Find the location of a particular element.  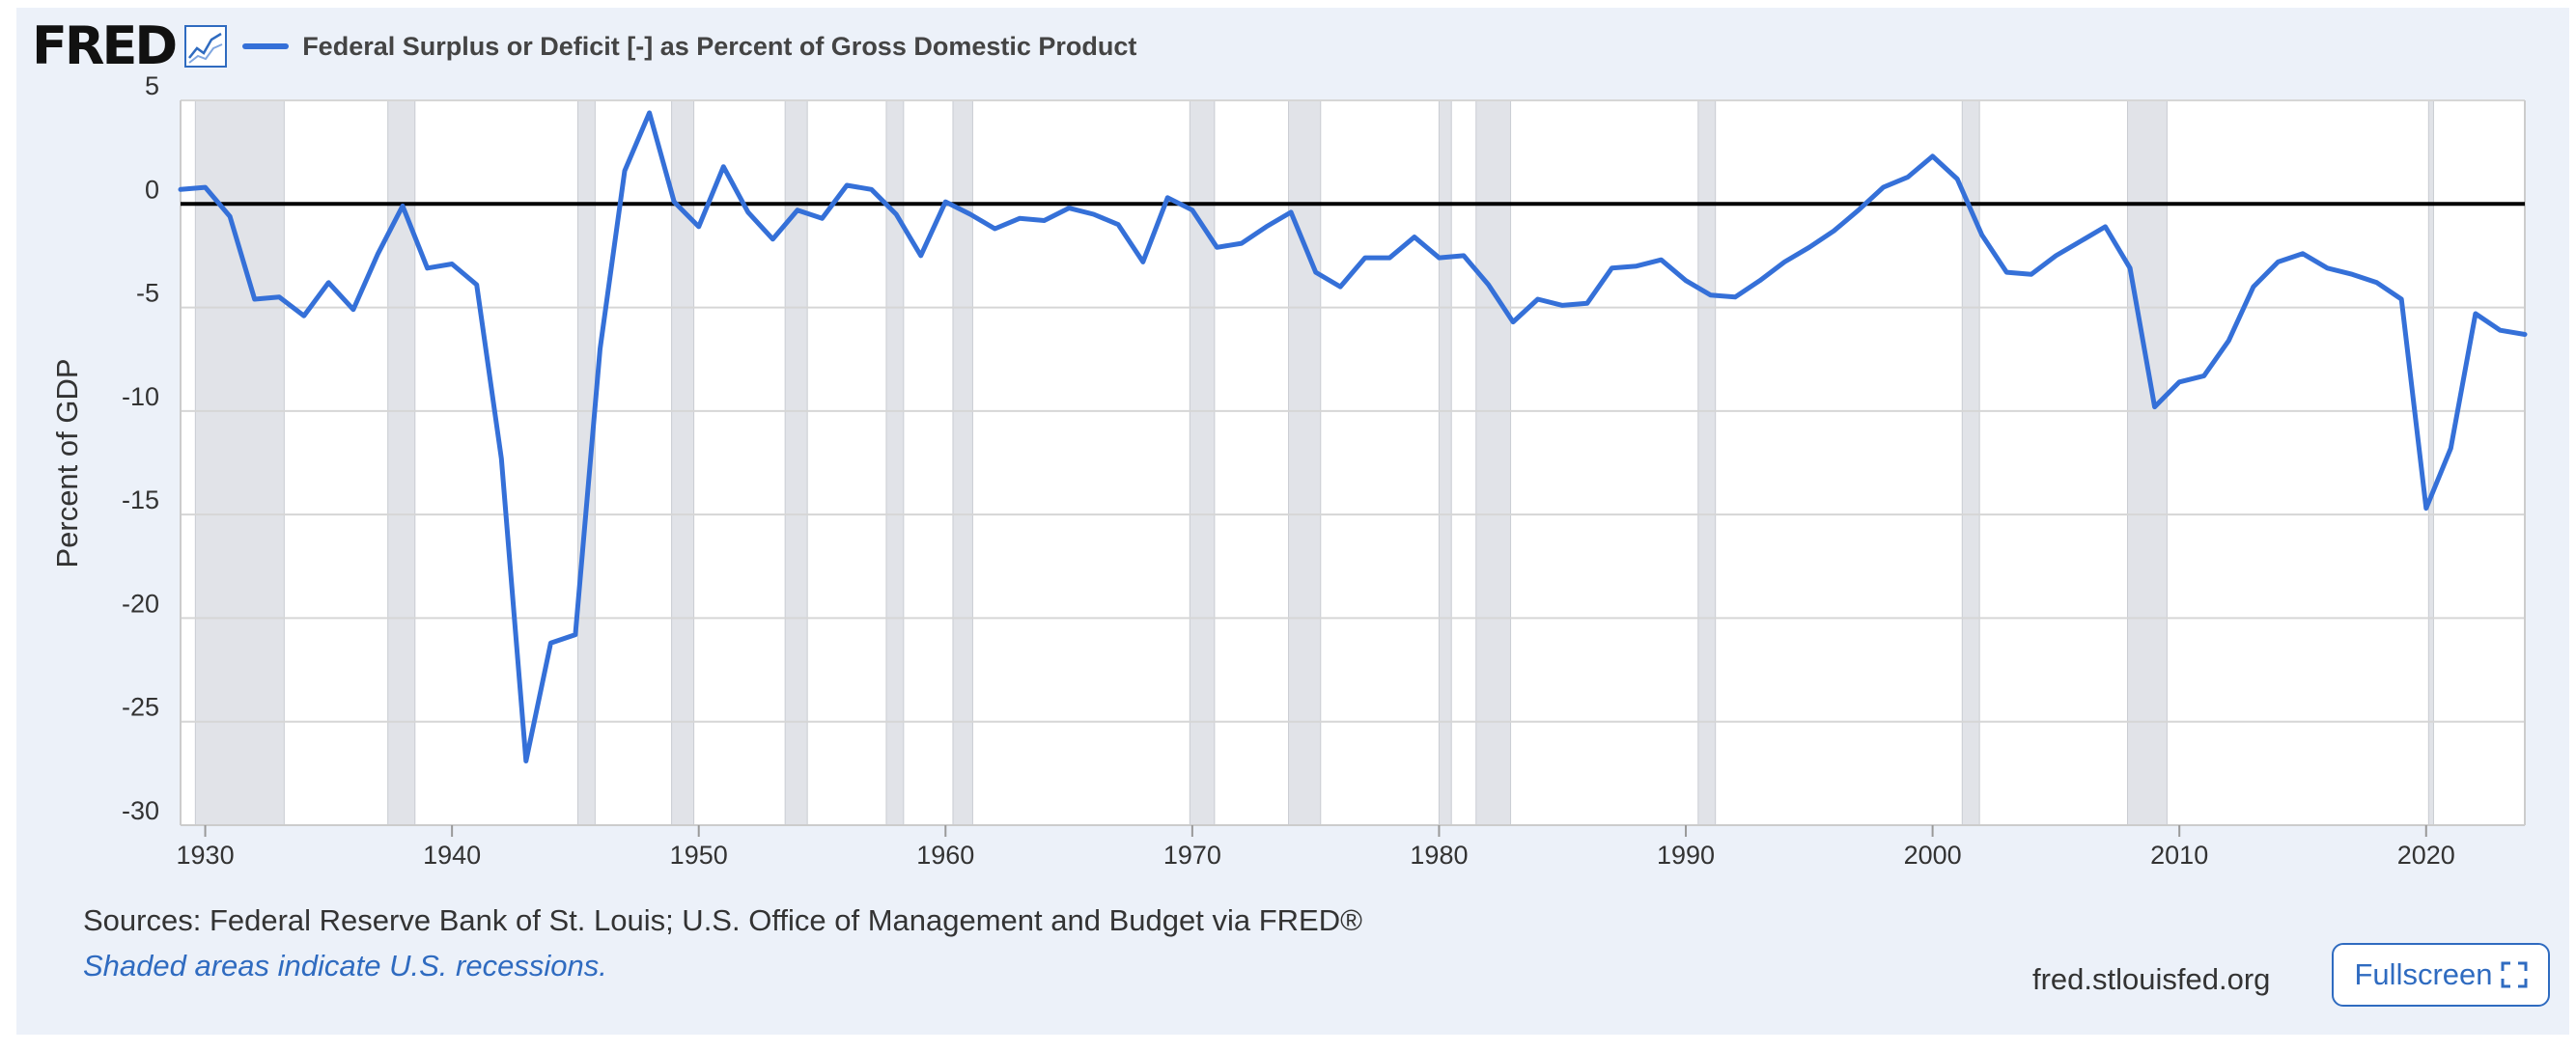

fullscreen-button: Fullscreen is located at coordinates (2441, 975).